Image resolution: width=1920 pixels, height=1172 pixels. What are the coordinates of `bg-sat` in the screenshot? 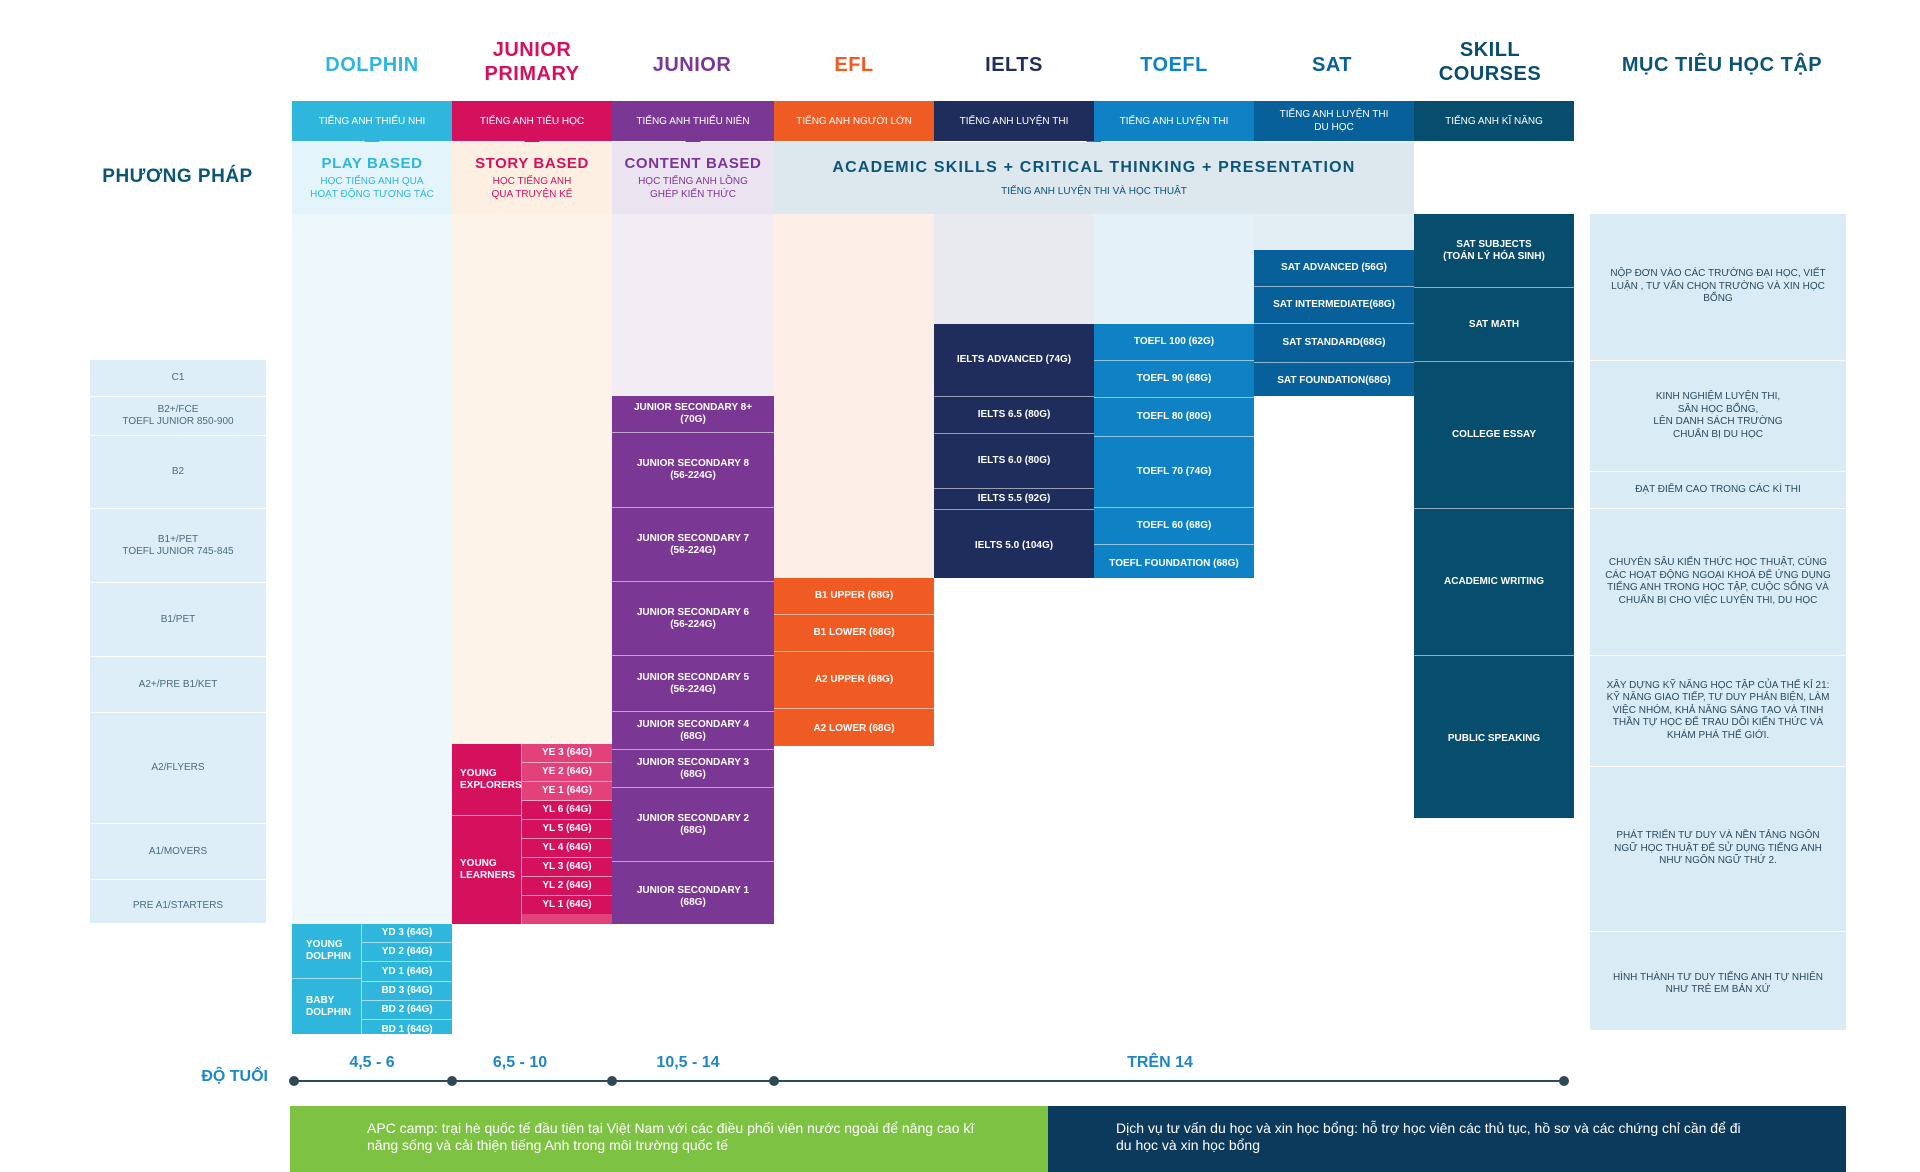 It's located at (1334, 232).